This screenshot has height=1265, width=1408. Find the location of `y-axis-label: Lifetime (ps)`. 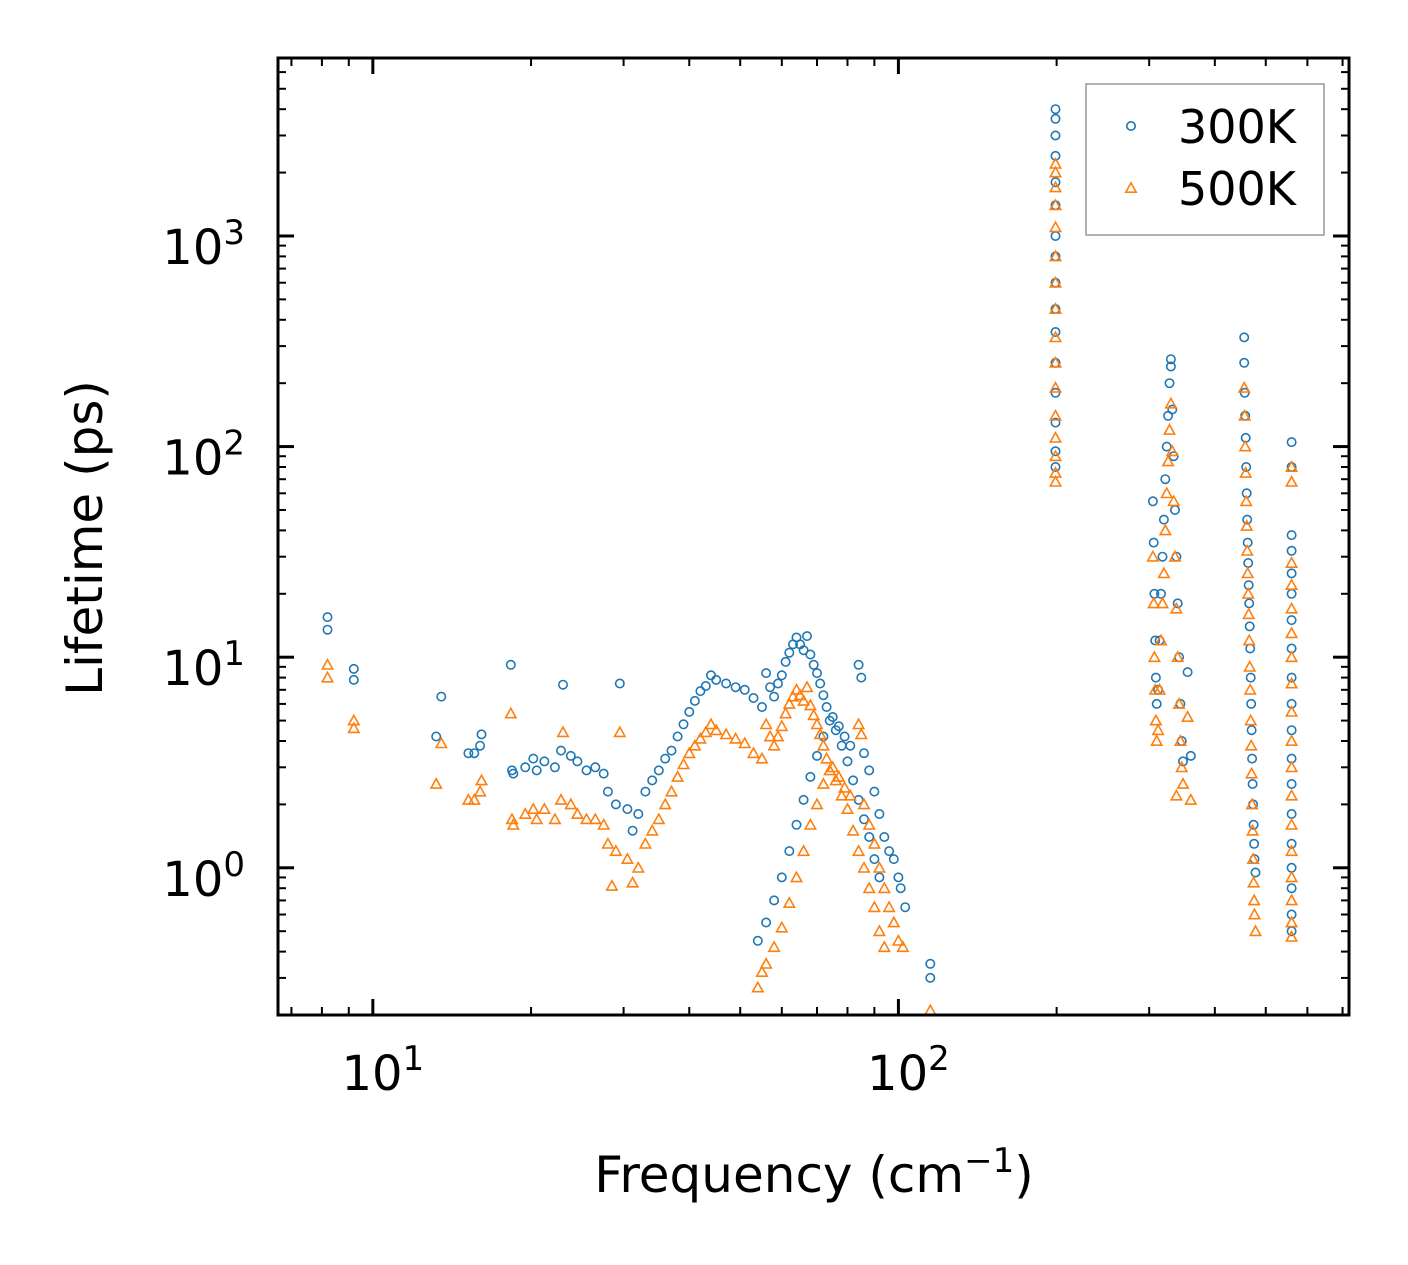

y-axis-label: Lifetime (ps) is located at coordinates (85, 538).